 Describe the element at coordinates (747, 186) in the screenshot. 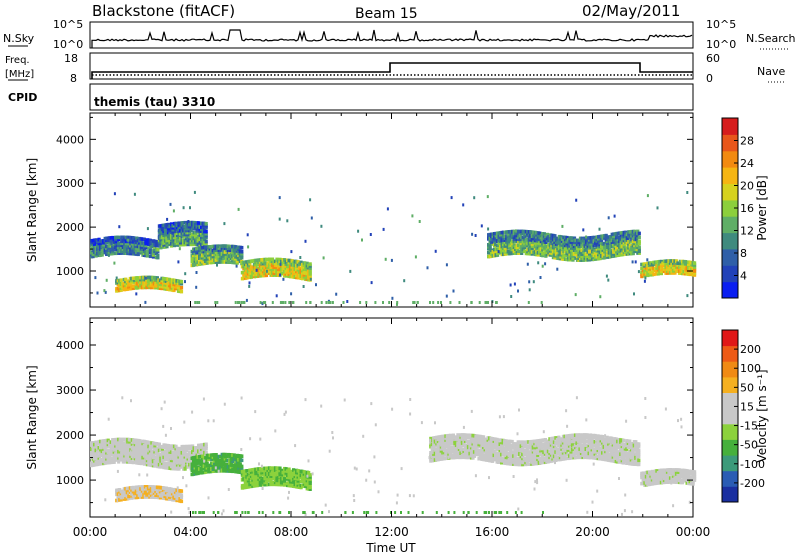

I see `colorbar-tick-label: 20` at that location.